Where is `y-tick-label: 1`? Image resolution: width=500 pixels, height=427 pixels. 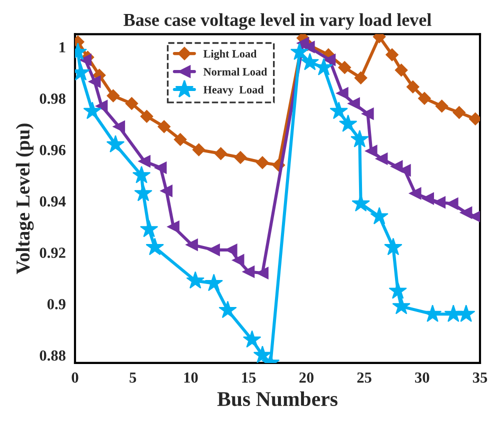 y-tick-label: 1 is located at coordinates (63, 47).